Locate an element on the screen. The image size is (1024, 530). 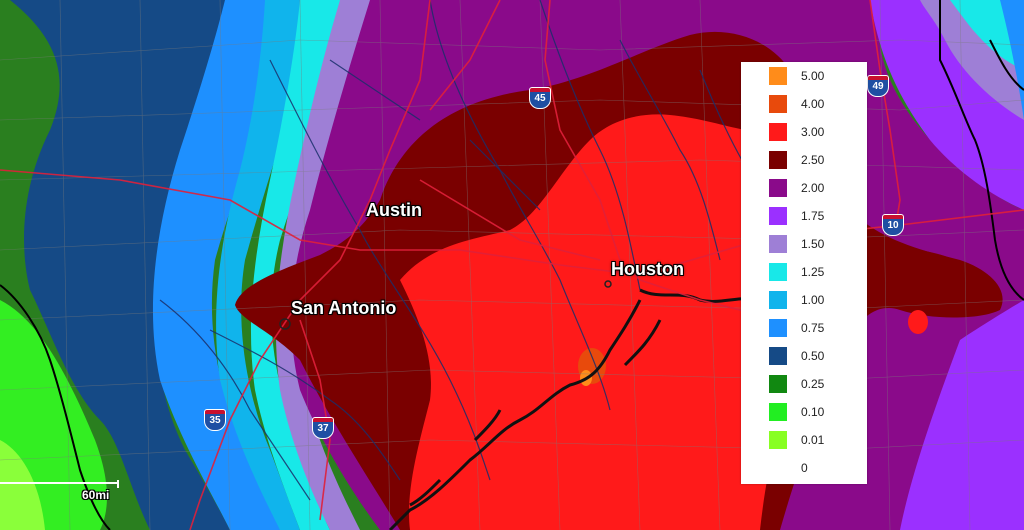
legend-item: 2.00 is located at coordinates (817, 188).